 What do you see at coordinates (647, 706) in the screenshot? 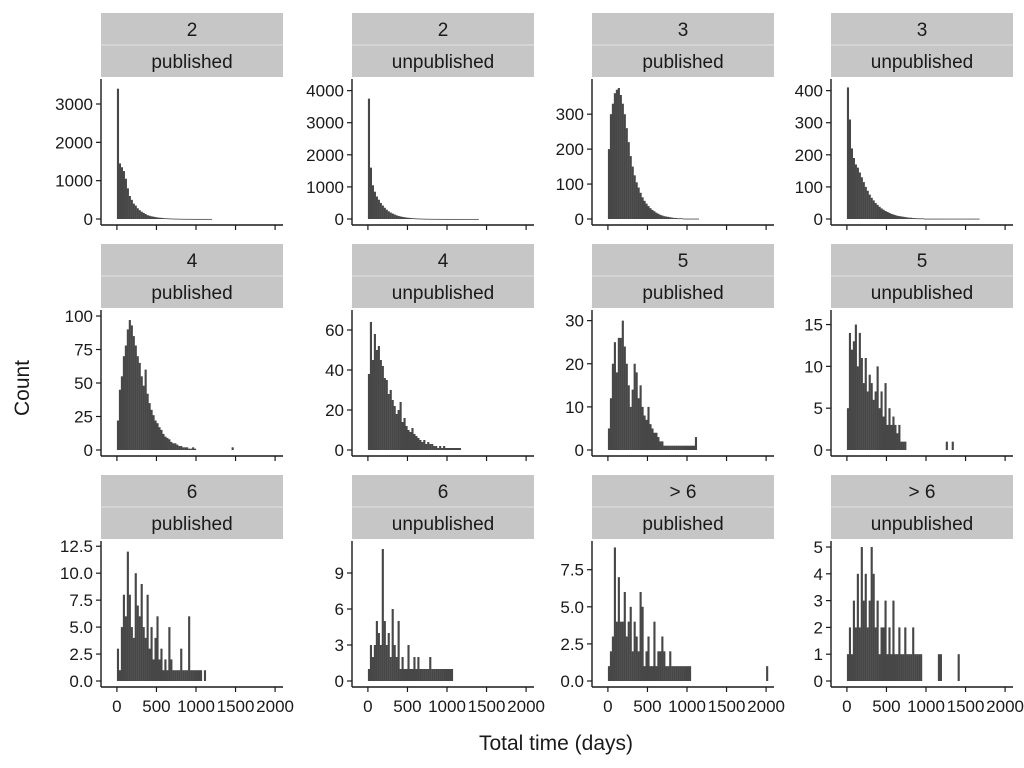
I see `x-tick-label: 500` at bounding box center [647, 706].